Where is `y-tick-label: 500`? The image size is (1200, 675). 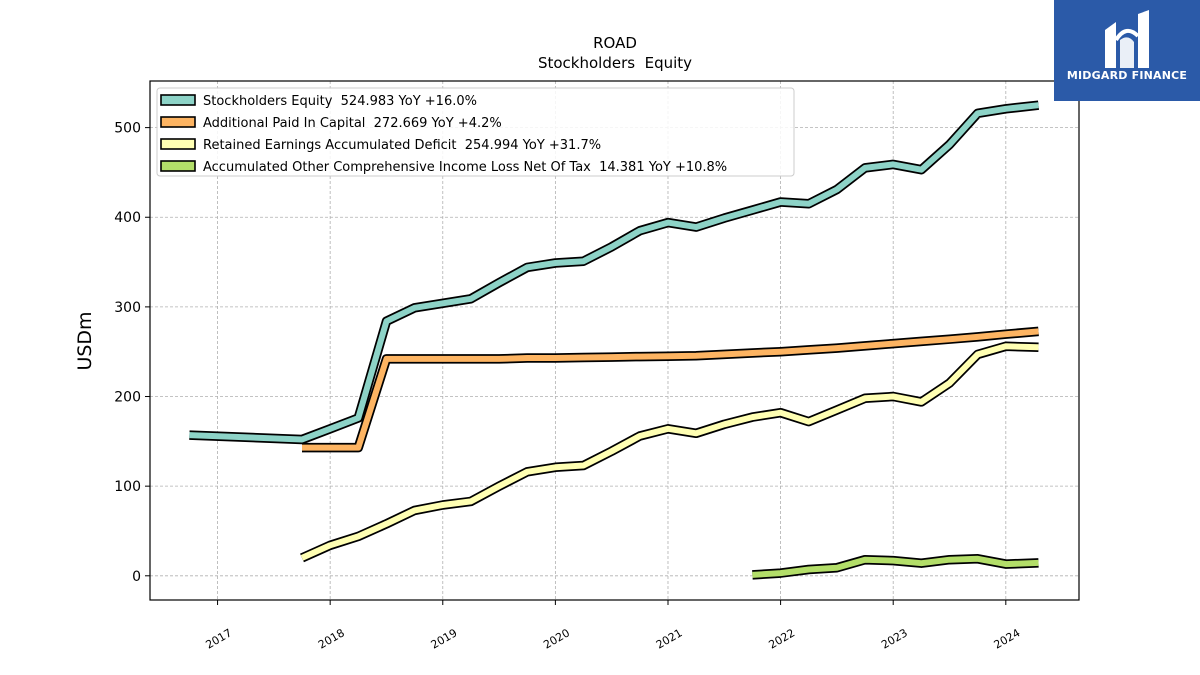 y-tick-label: 500 is located at coordinates (127, 129).